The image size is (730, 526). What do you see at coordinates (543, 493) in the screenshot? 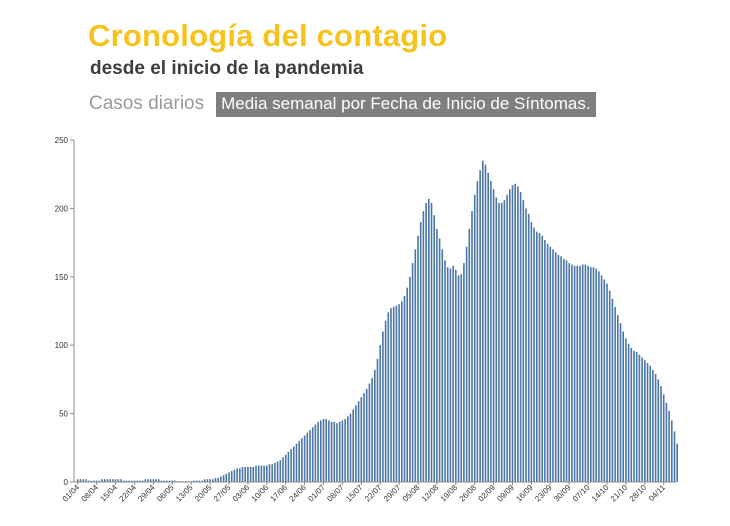
I see `x-tick-label: 23/09` at bounding box center [543, 493].